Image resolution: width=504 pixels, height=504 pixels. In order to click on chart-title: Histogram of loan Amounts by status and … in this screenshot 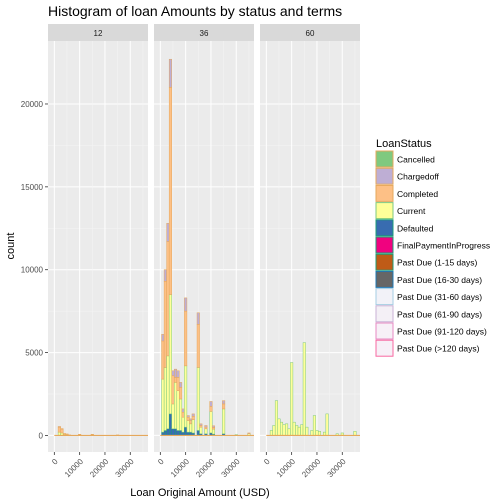, I will do `click(195, 11)`.